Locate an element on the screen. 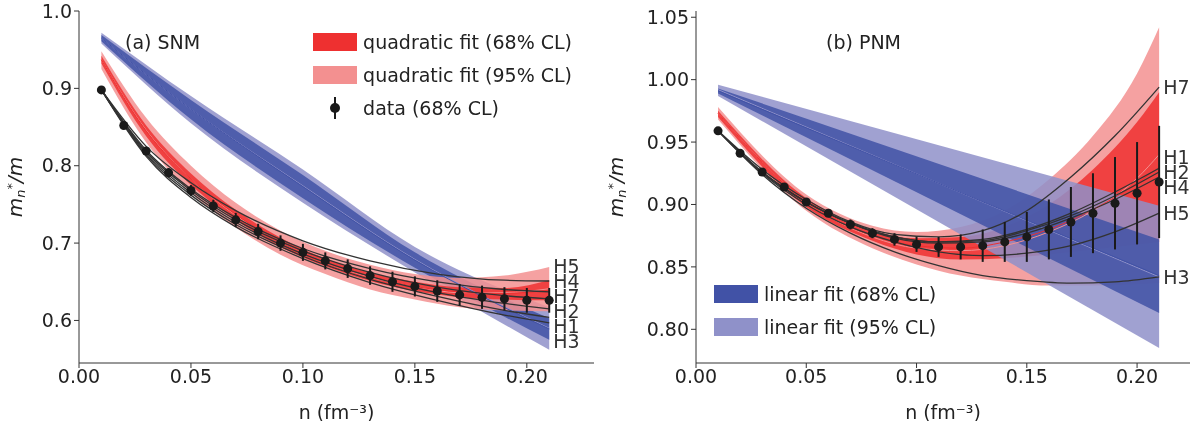  text: (a) SNM is located at coordinates (163, 42).